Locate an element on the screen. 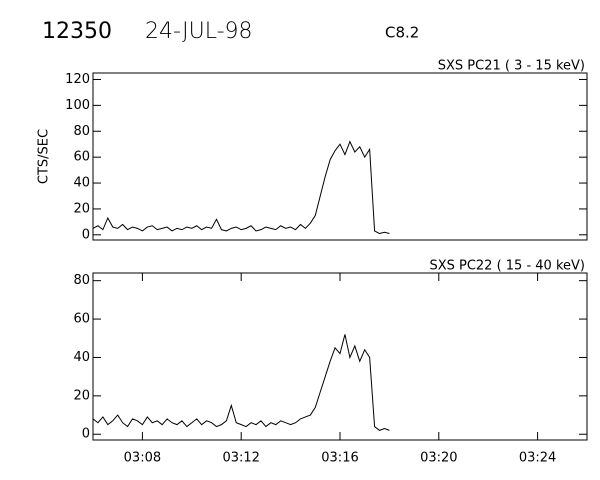 This screenshot has height=480, width=600. event-id: 12350 is located at coordinates (77, 31).